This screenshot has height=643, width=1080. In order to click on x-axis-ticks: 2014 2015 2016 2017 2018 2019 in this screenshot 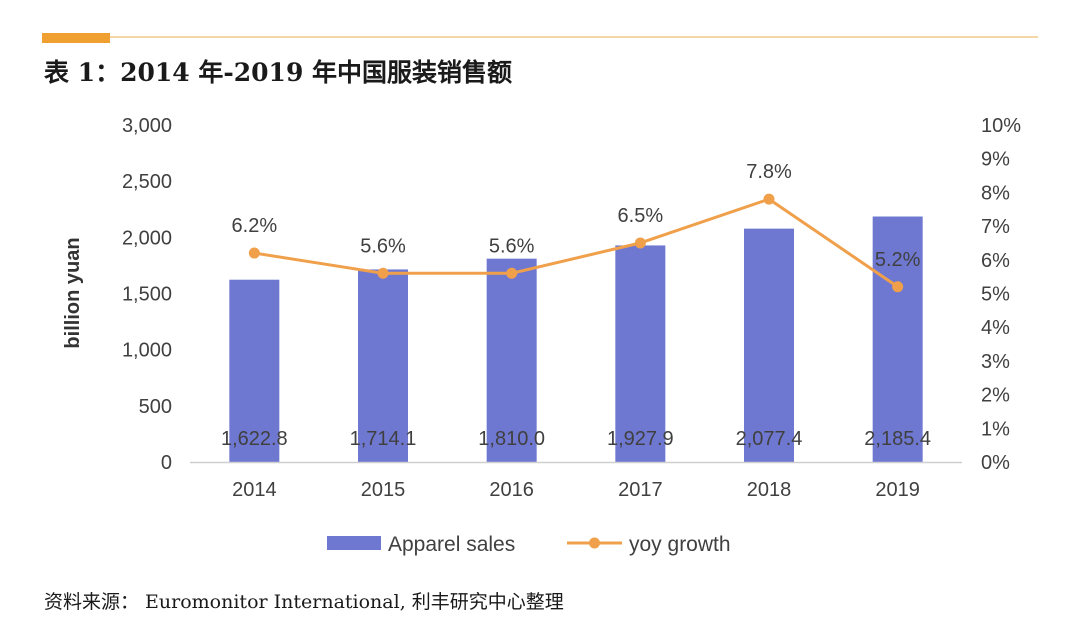, I will do `click(576, 490)`.